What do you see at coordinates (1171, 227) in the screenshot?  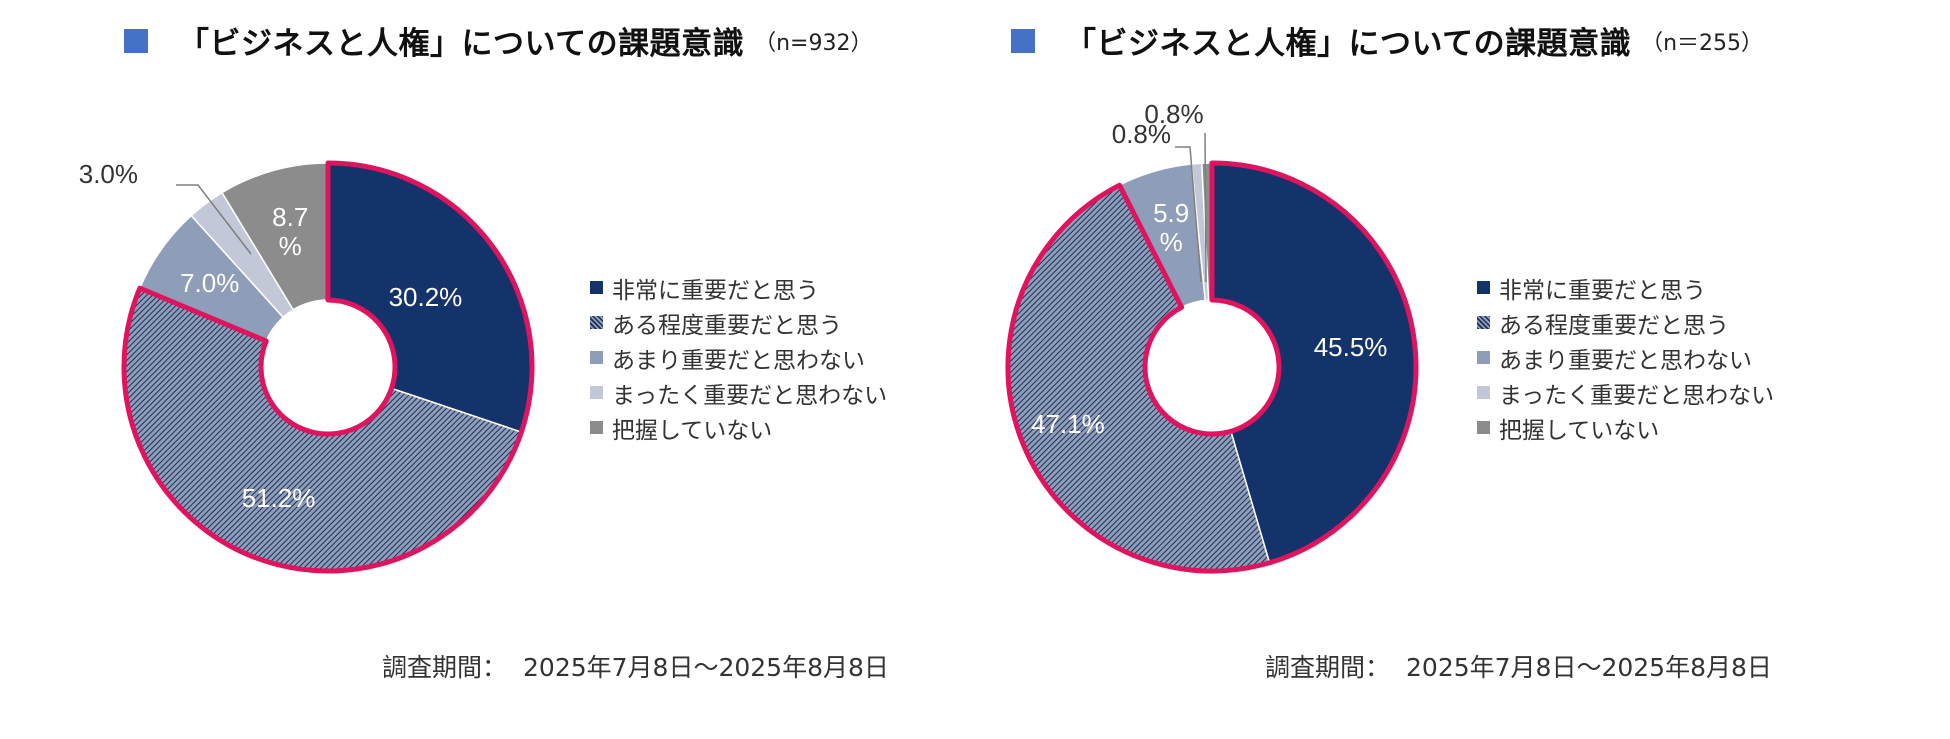 I see `data-label: 5.9%` at bounding box center [1171, 227].